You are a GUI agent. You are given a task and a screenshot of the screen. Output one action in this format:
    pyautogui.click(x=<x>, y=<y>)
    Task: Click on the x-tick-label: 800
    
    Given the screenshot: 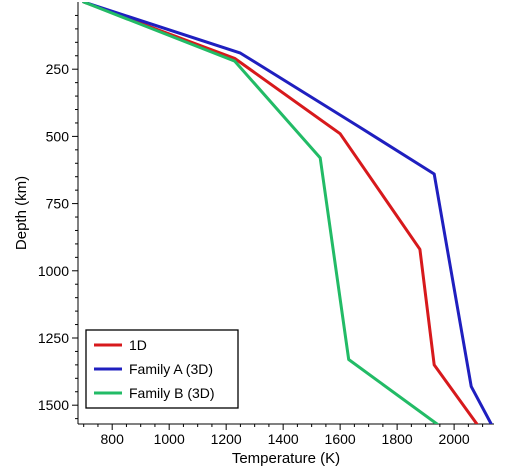 What is the action you would take?
    pyautogui.click(x=113, y=439)
    